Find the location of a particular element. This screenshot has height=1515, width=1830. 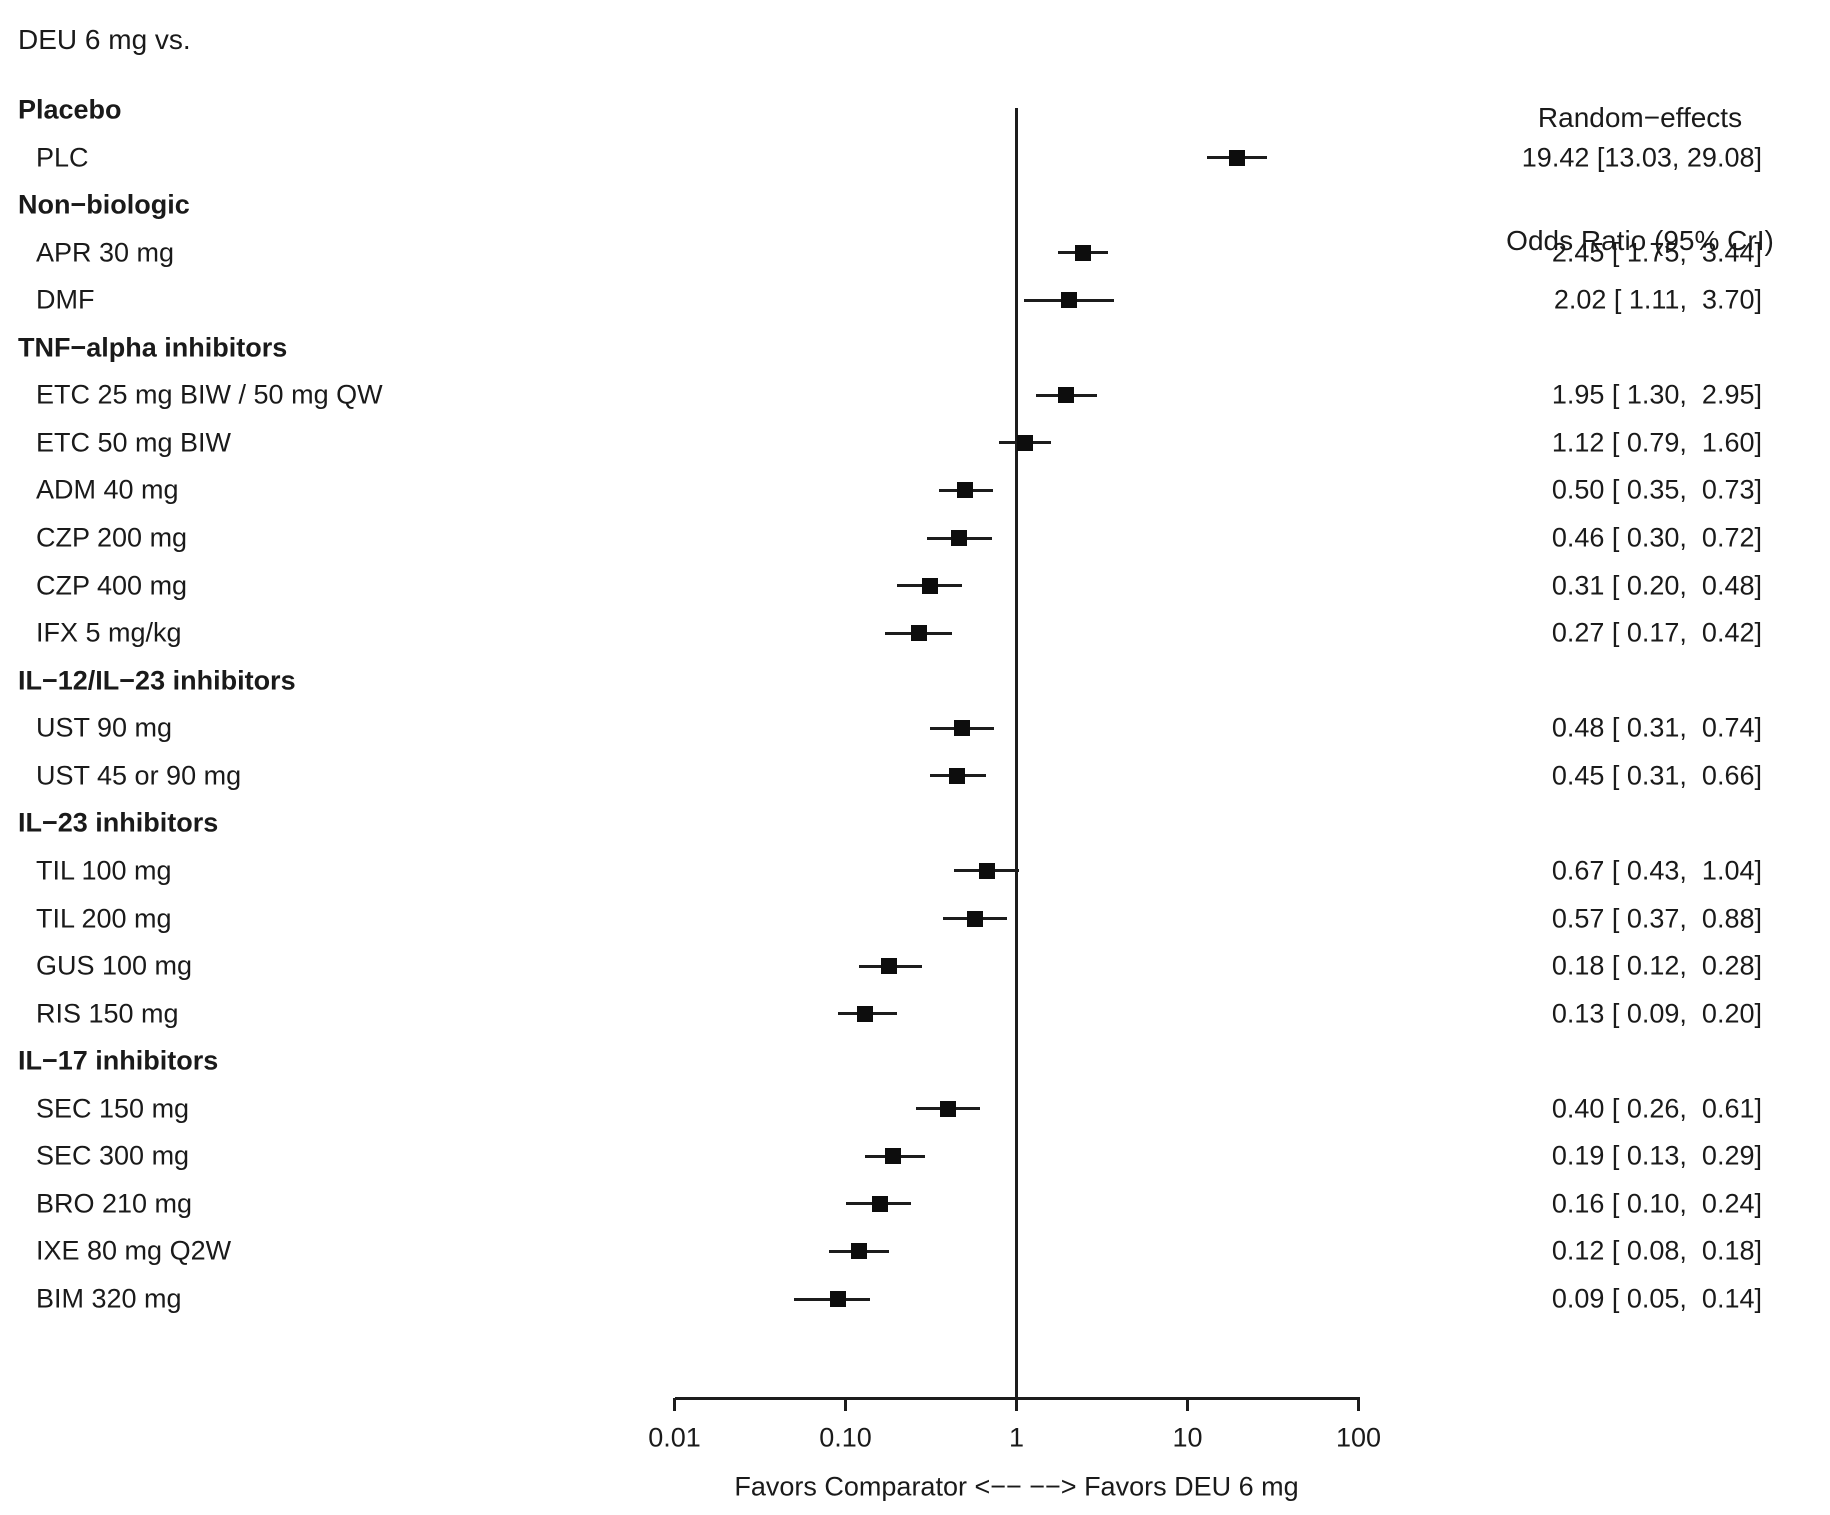

plot-title: DEU 6 mg vs. is located at coordinates (104, 39).